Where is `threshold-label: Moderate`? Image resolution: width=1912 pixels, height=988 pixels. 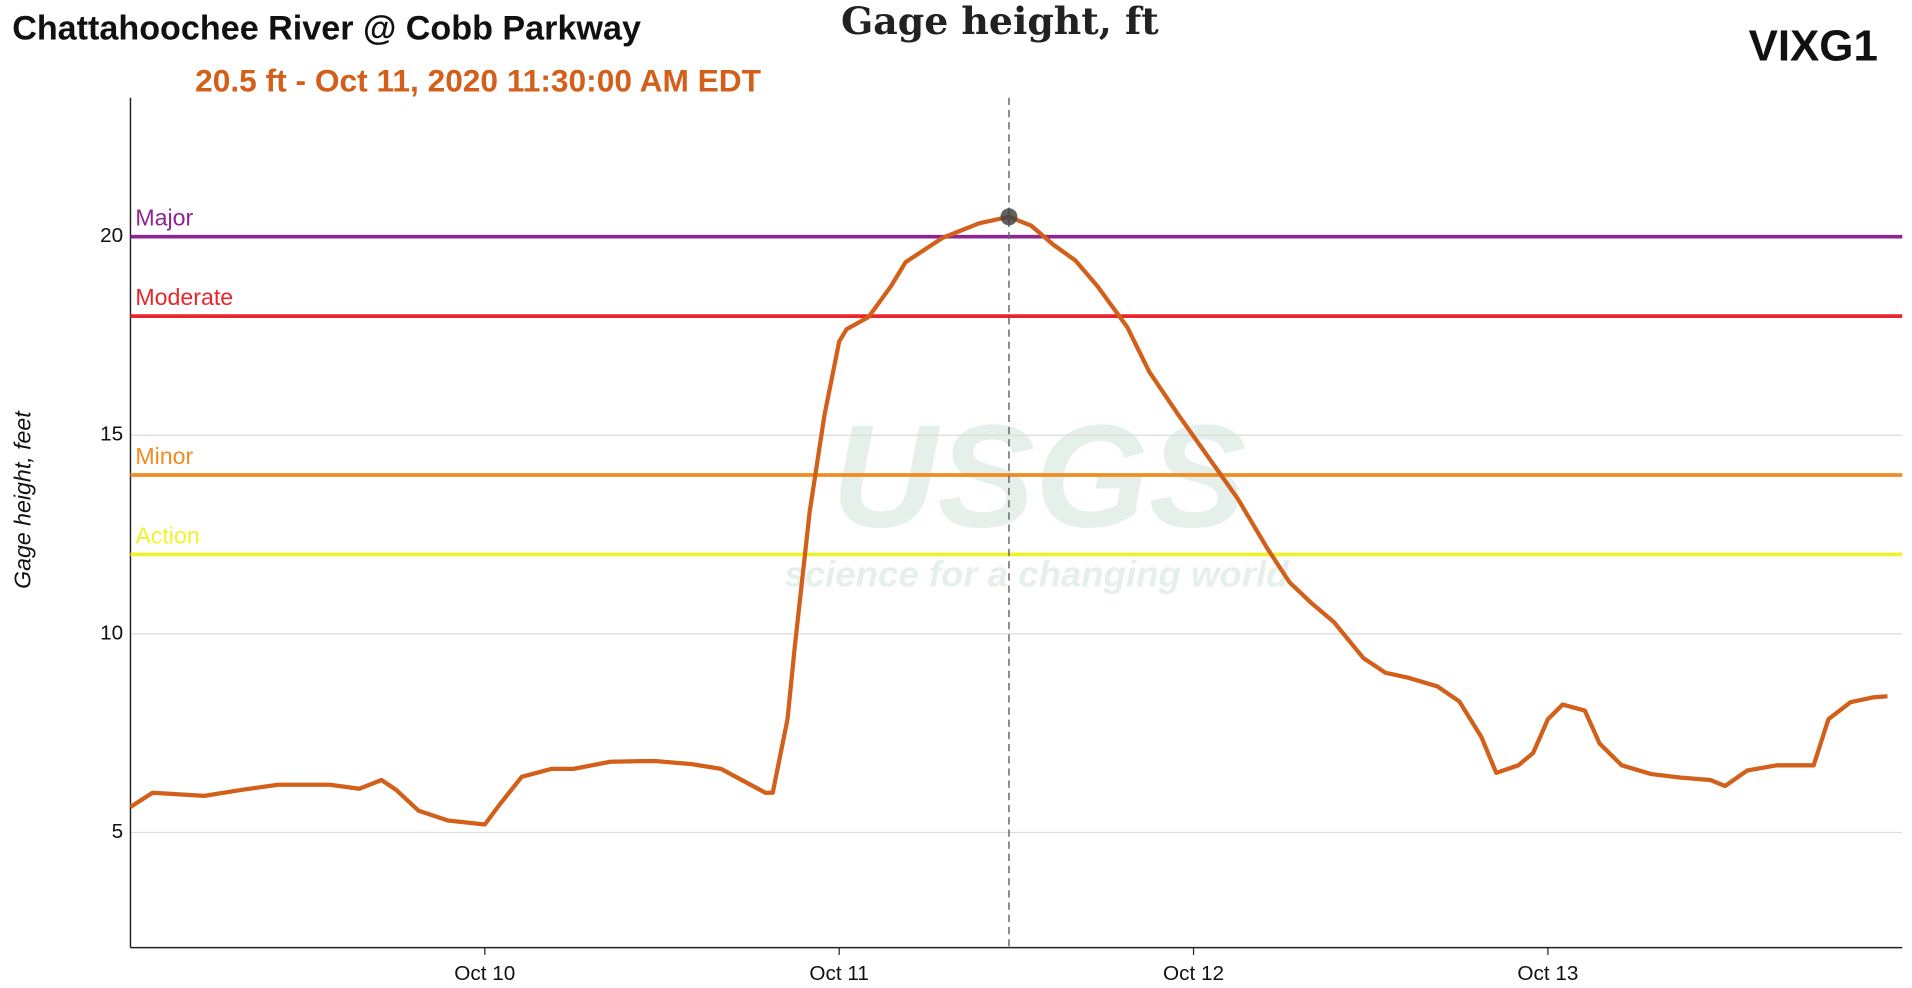 threshold-label: Moderate is located at coordinates (184, 297).